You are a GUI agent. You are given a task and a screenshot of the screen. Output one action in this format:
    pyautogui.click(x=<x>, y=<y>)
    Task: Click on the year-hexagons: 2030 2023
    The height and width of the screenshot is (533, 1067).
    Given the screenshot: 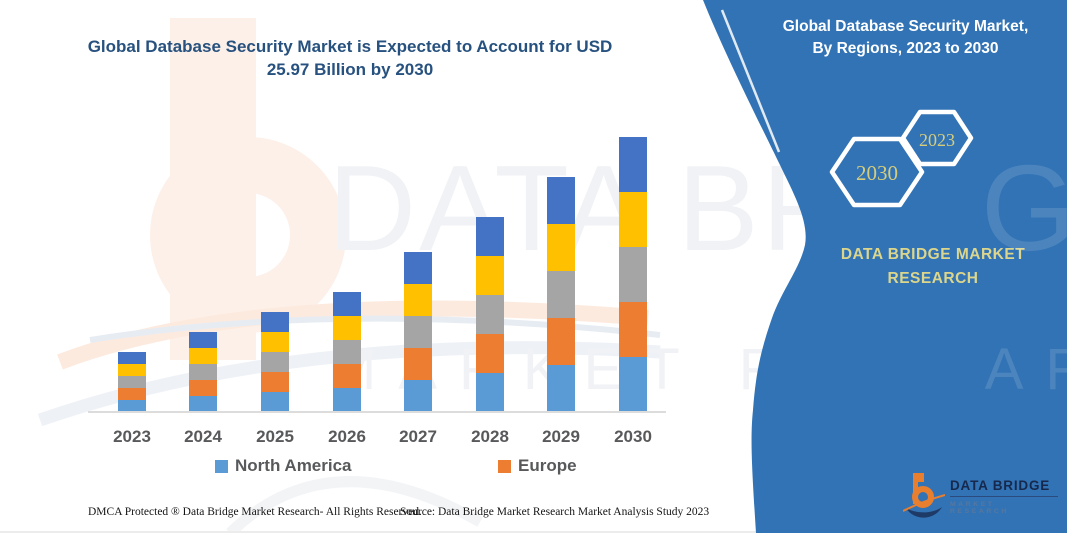 What is the action you would take?
    pyautogui.click(x=901, y=158)
    